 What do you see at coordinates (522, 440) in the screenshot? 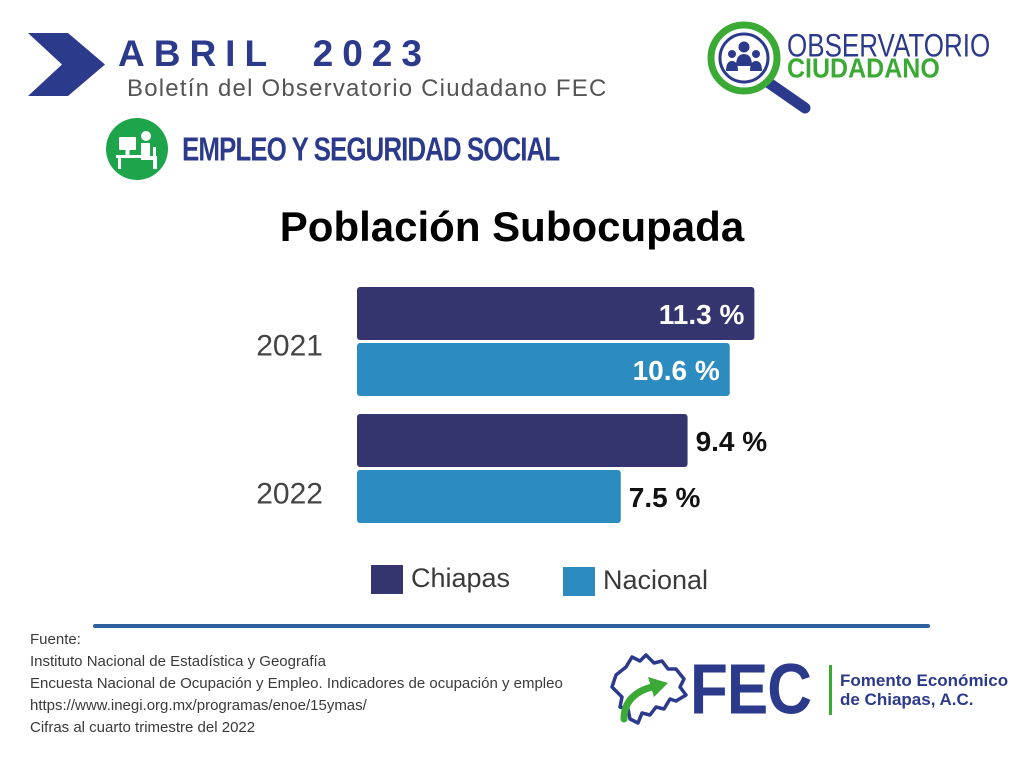
I see `bar-chiapas-2022` at bounding box center [522, 440].